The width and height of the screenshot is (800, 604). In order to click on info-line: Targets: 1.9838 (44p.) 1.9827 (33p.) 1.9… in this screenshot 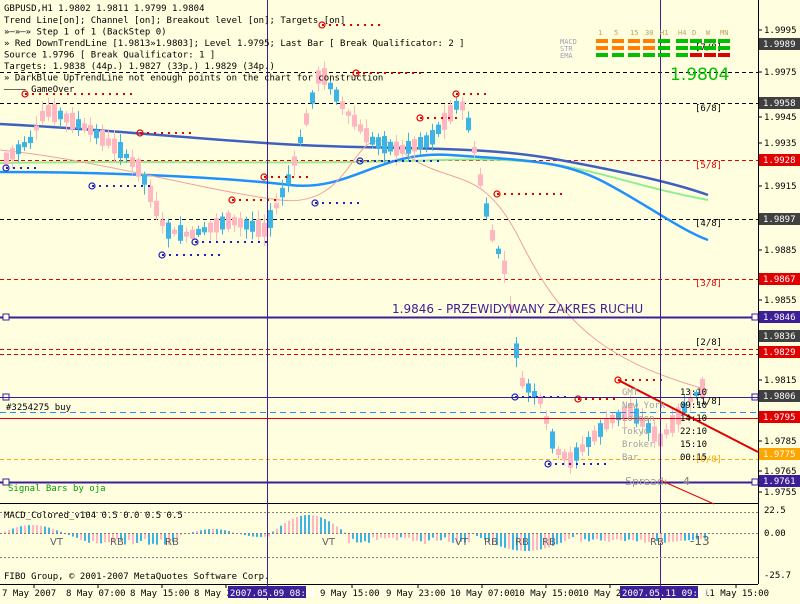, I will do `click(139, 67)`.